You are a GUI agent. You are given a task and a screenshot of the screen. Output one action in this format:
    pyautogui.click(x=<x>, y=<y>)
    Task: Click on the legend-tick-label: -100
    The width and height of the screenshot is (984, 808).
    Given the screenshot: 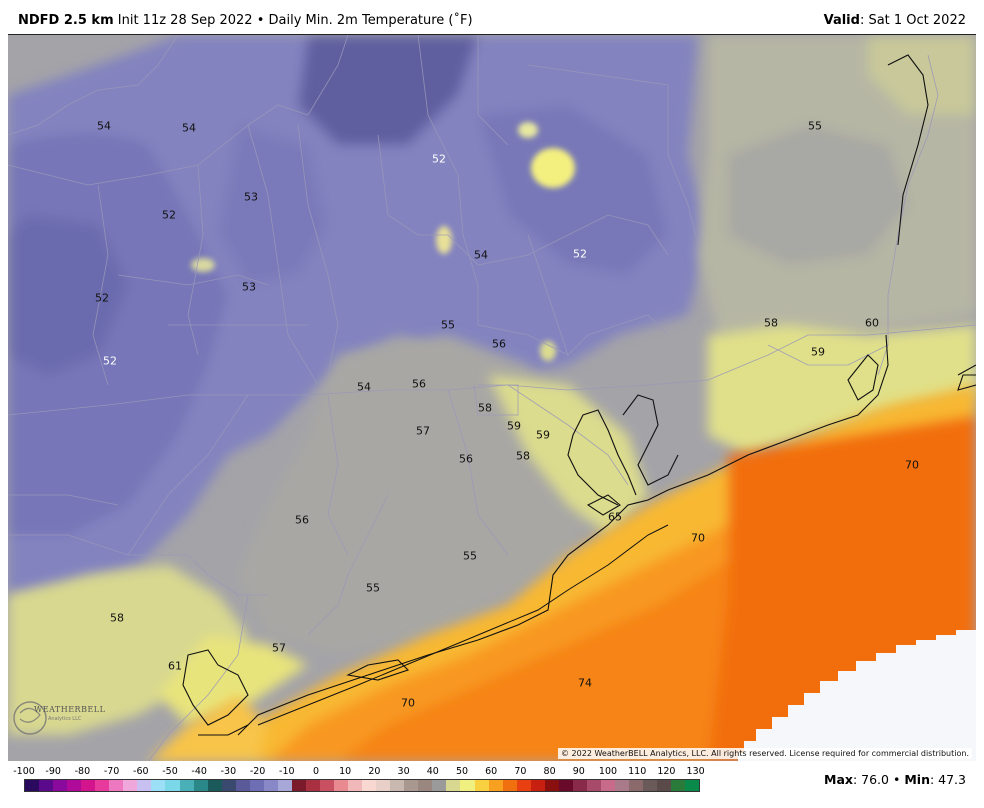 What is the action you would take?
    pyautogui.click(x=24, y=771)
    